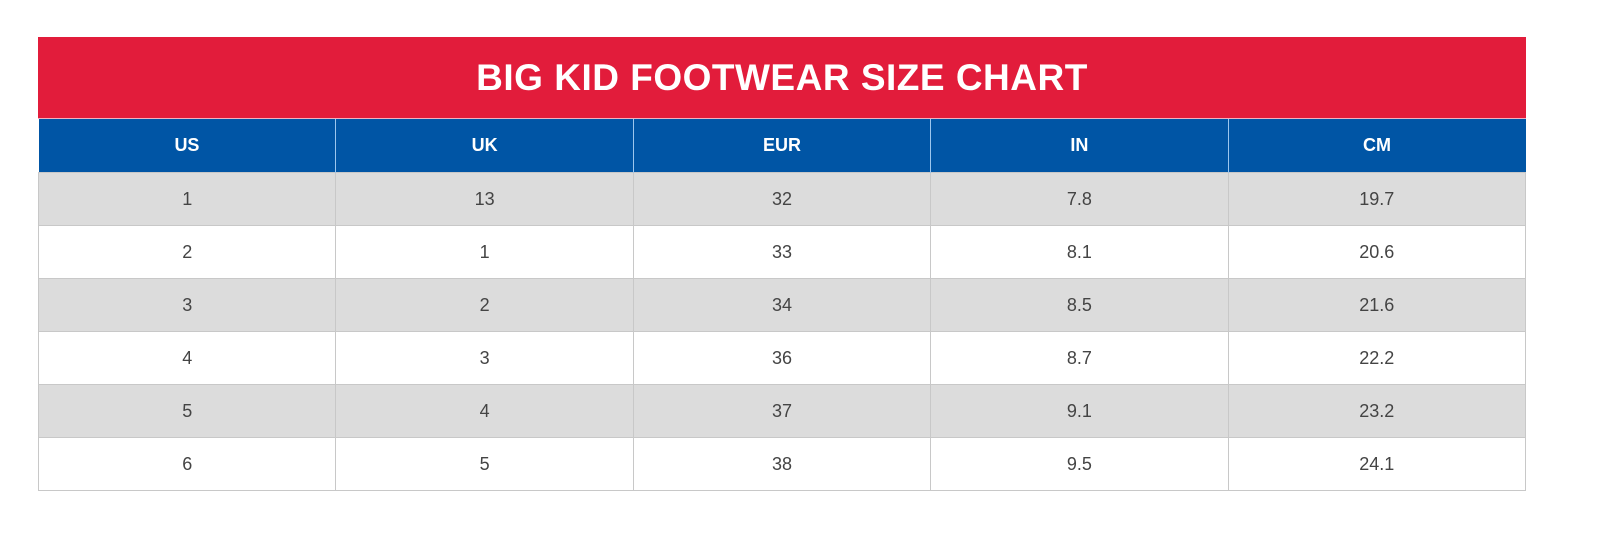 This screenshot has width=1600, height=541. I want to click on cell-cm: 23.2, so click(1377, 411).